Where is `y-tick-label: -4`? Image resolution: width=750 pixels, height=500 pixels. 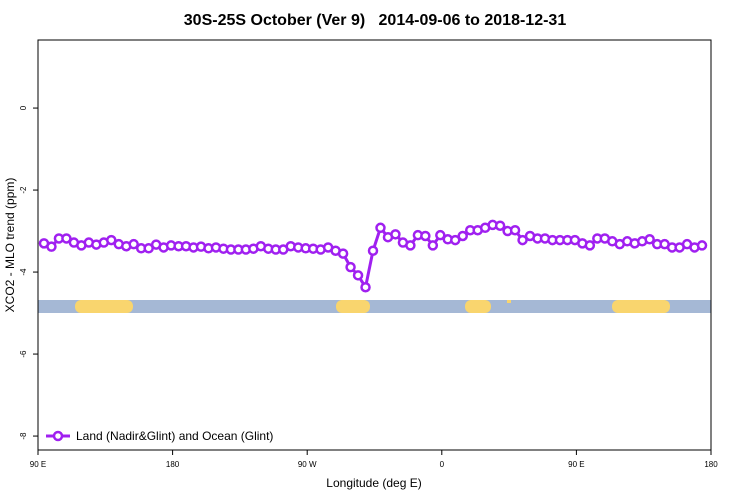 y-tick-label: -4 is located at coordinates (23, 272).